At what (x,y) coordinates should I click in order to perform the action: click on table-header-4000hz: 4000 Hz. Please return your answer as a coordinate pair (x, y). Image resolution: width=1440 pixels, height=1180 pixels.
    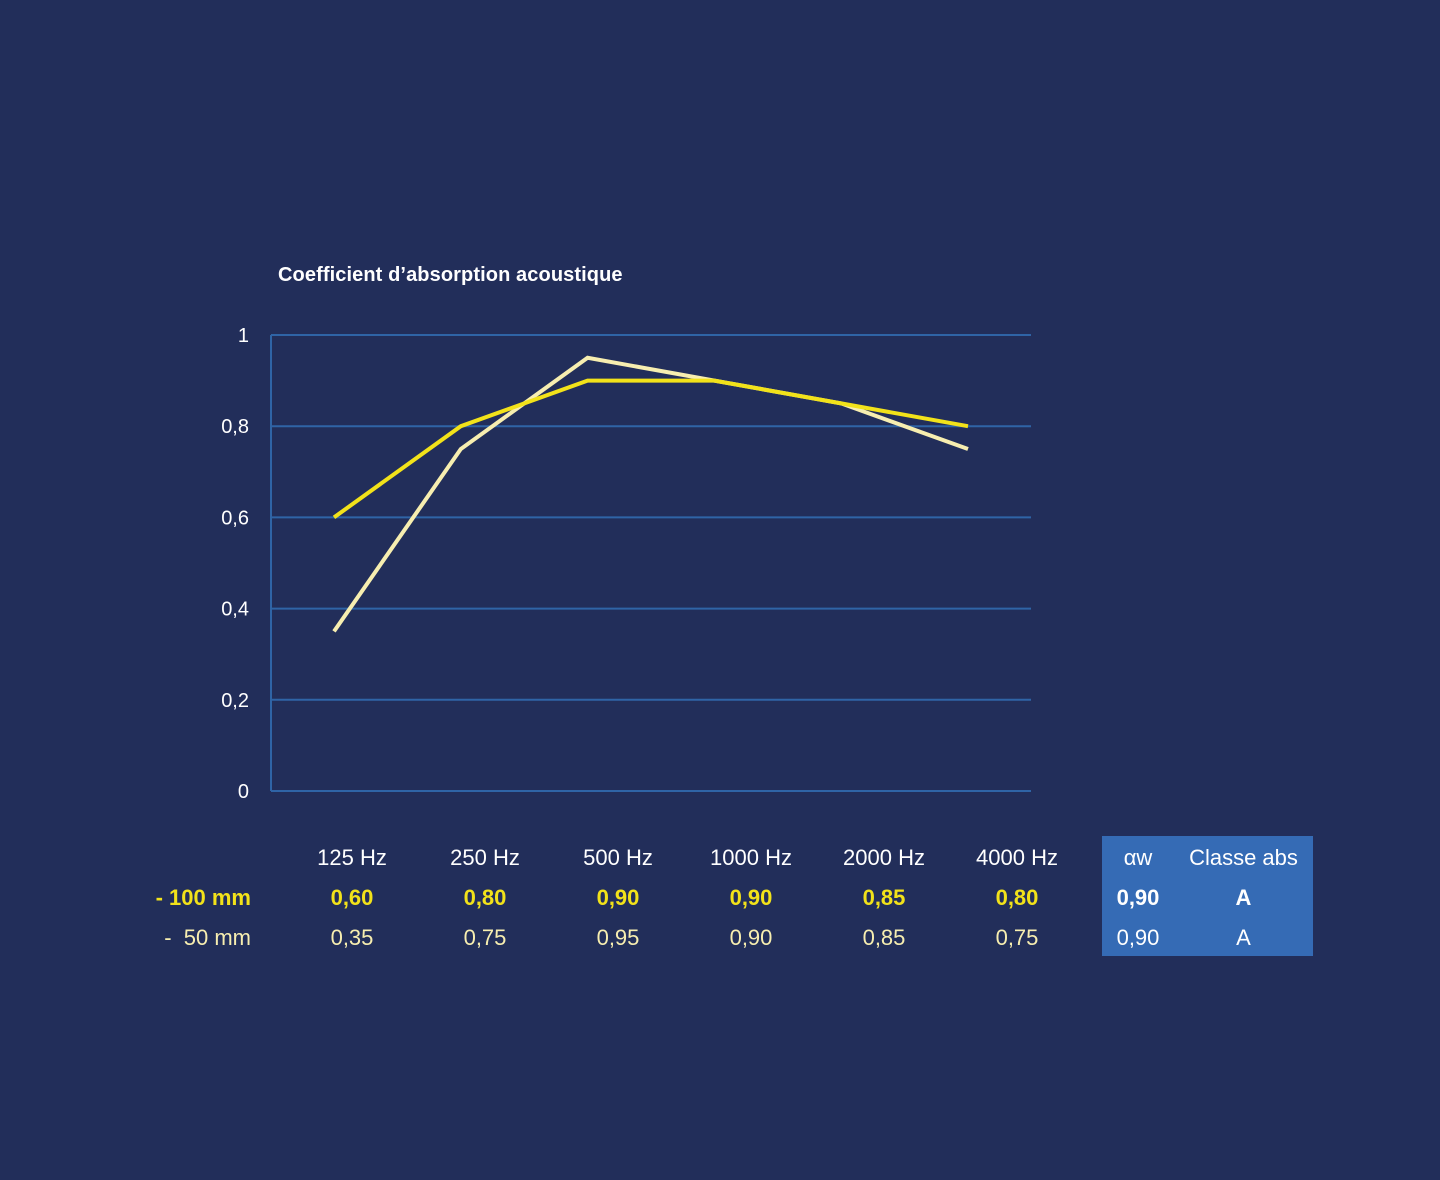
    Looking at the image, I should click on (1017, 857).